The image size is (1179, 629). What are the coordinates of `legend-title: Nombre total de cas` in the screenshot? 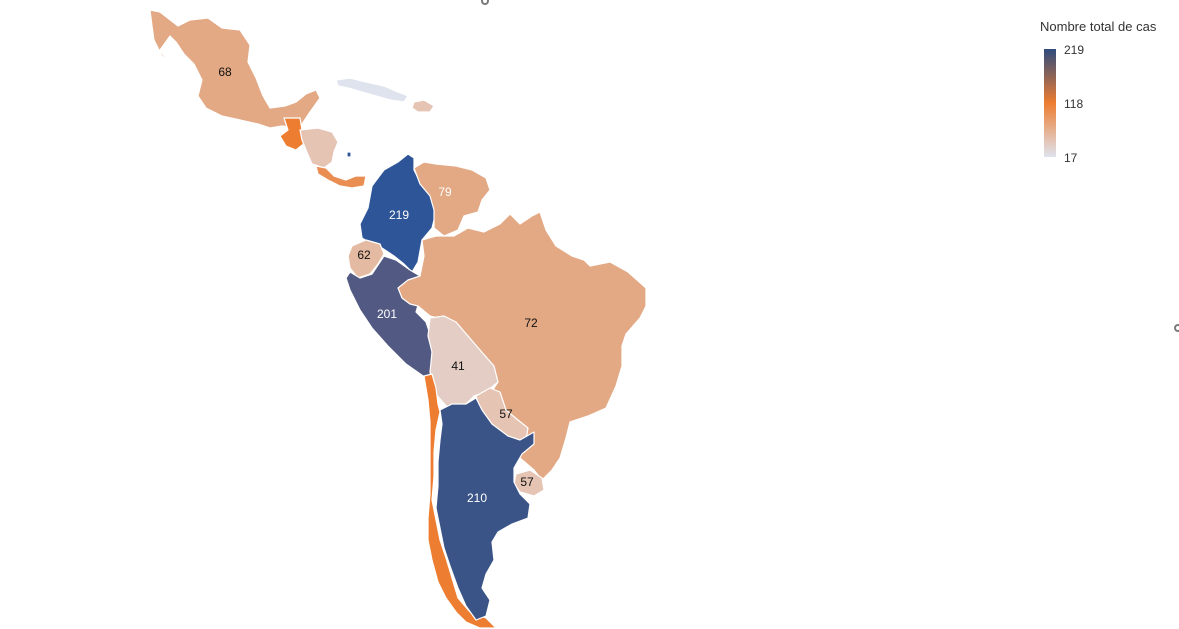 It's located at (1098, 26).